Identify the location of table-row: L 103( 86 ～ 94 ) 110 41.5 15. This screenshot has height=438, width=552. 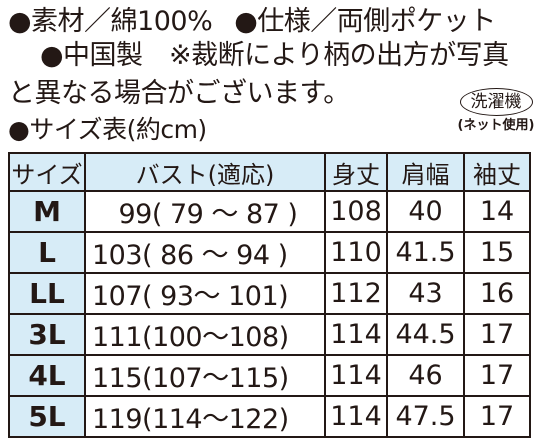
(269, 252).